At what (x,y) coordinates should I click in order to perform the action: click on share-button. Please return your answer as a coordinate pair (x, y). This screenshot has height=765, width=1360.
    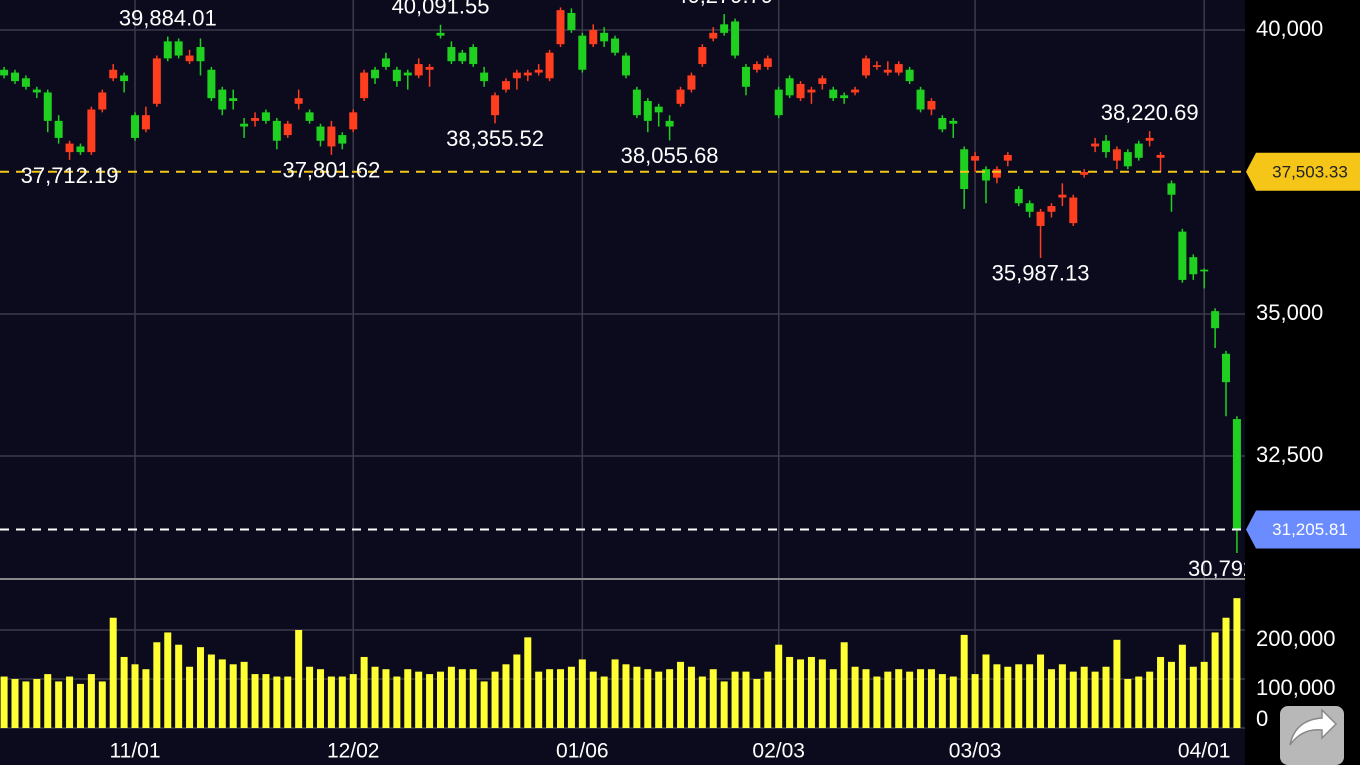
    Looking at the image, I should click on (1312, 735).